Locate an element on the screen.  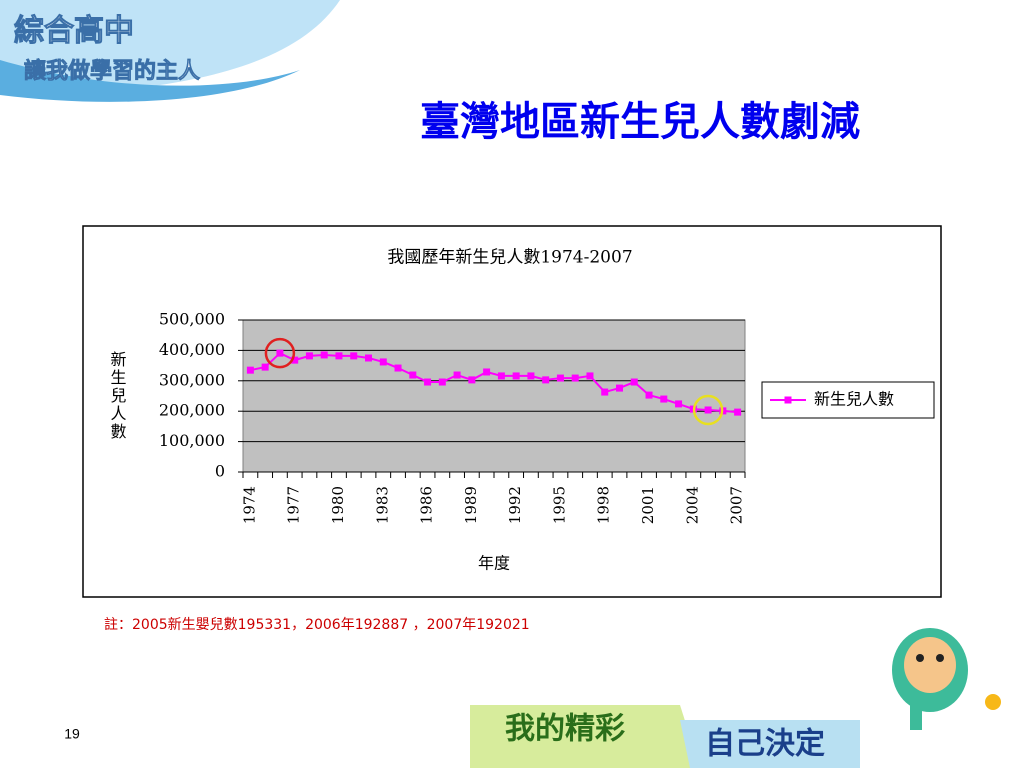
legend-marker is located at coordinates (788, 400).